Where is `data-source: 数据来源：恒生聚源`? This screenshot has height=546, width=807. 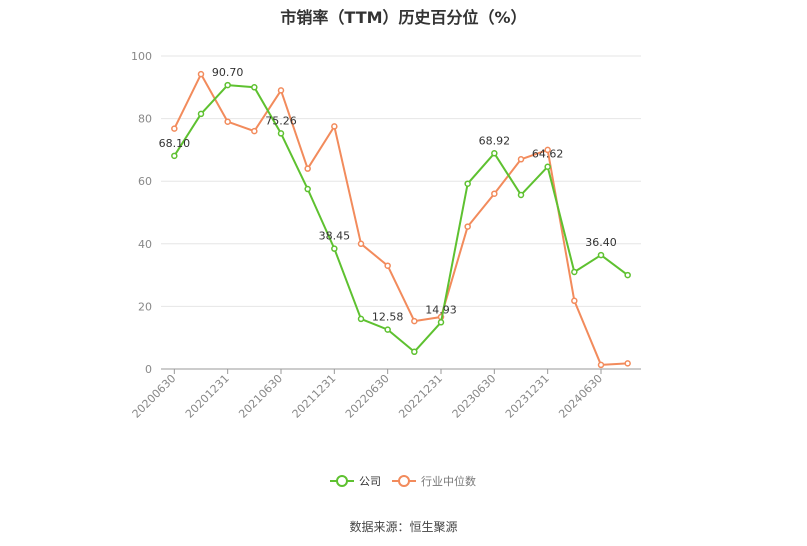
data-source: 数据来源：恒生聚源 is located at coordinates (403, 527).